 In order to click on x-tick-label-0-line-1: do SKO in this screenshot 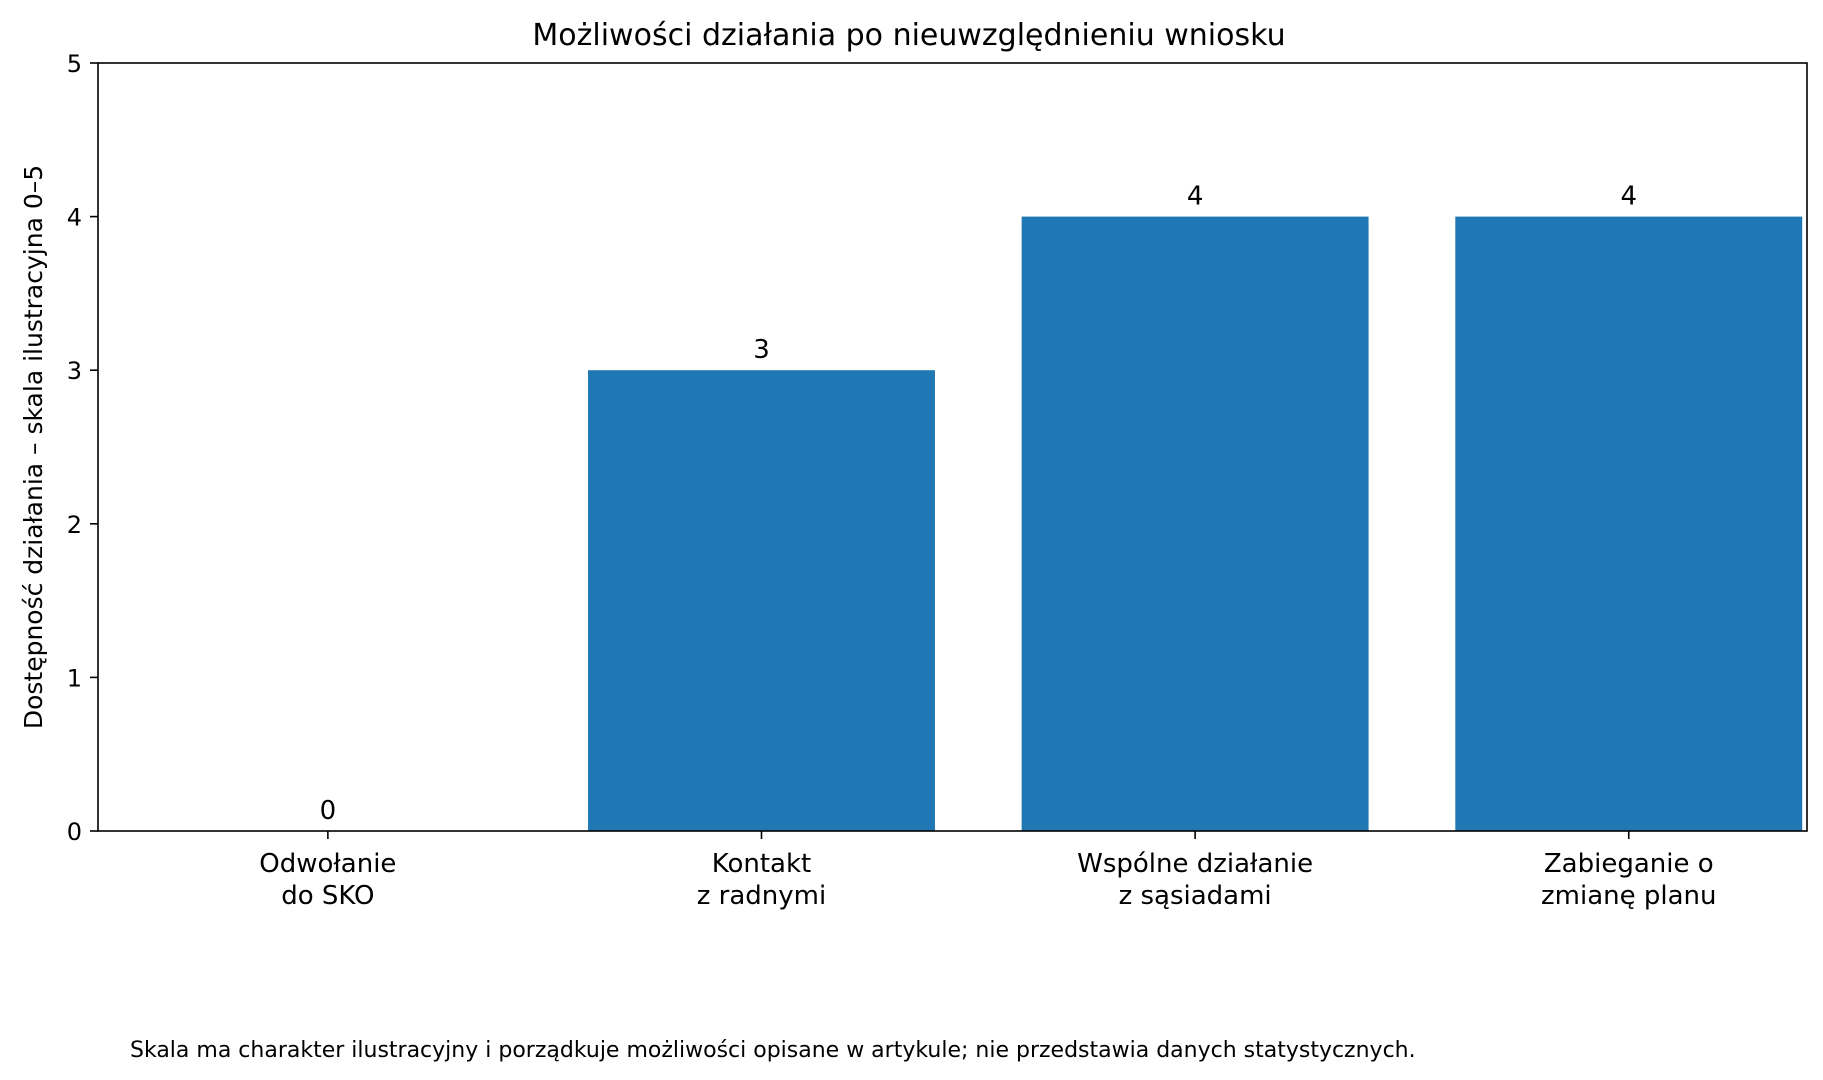, I will do `click(327, 896)`.